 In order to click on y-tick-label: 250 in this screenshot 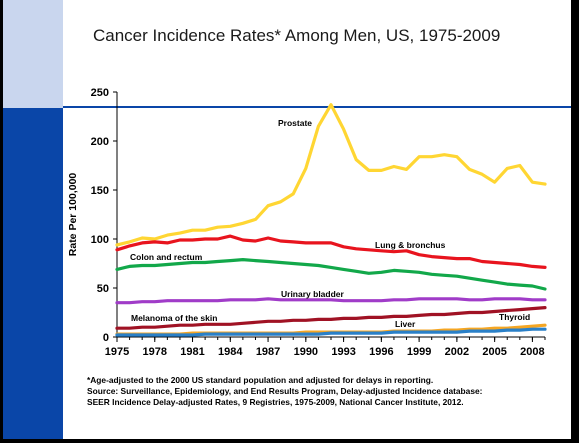, I will do `click(100, 93)`.